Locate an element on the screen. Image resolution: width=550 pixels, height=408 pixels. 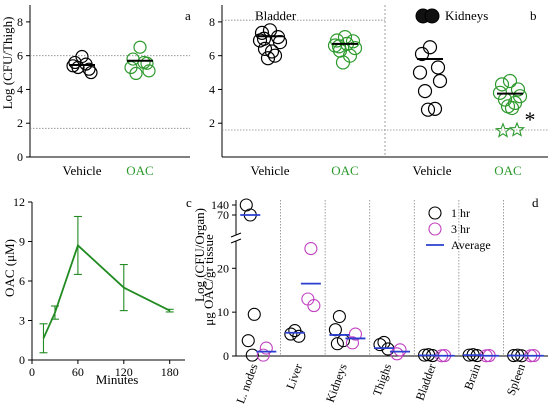
panel-b-ylabel: Log (CFU/Organ) is located at coordinates (199, 255).